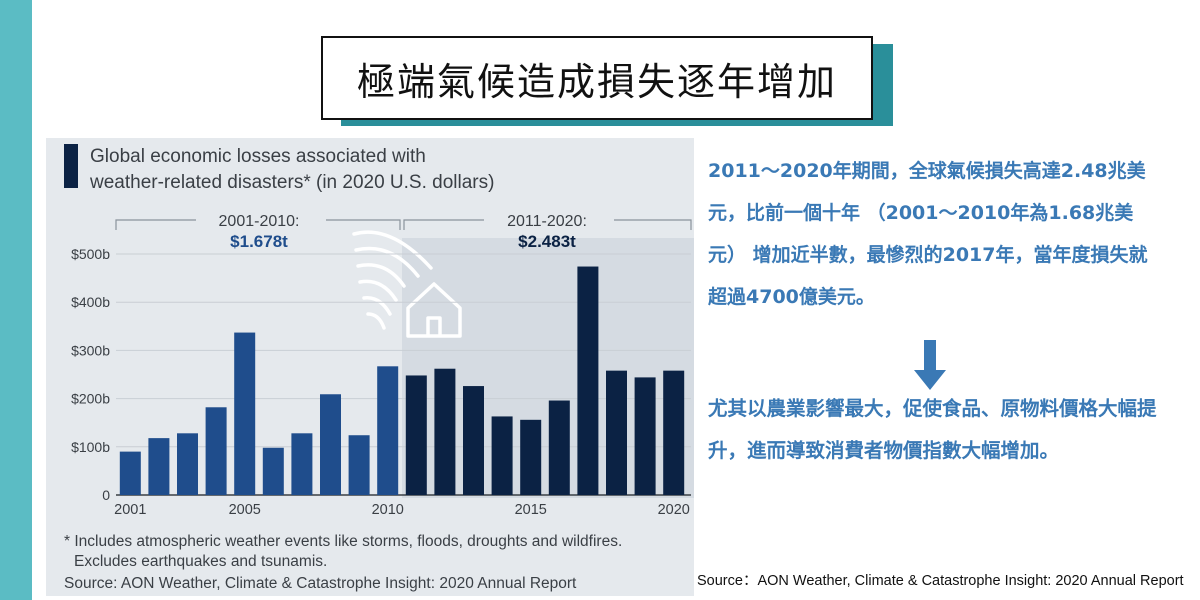  What do you see at coordinates (616, 432) in the screenshot?
I see `bar-2018` at bounding box center [616, 432].